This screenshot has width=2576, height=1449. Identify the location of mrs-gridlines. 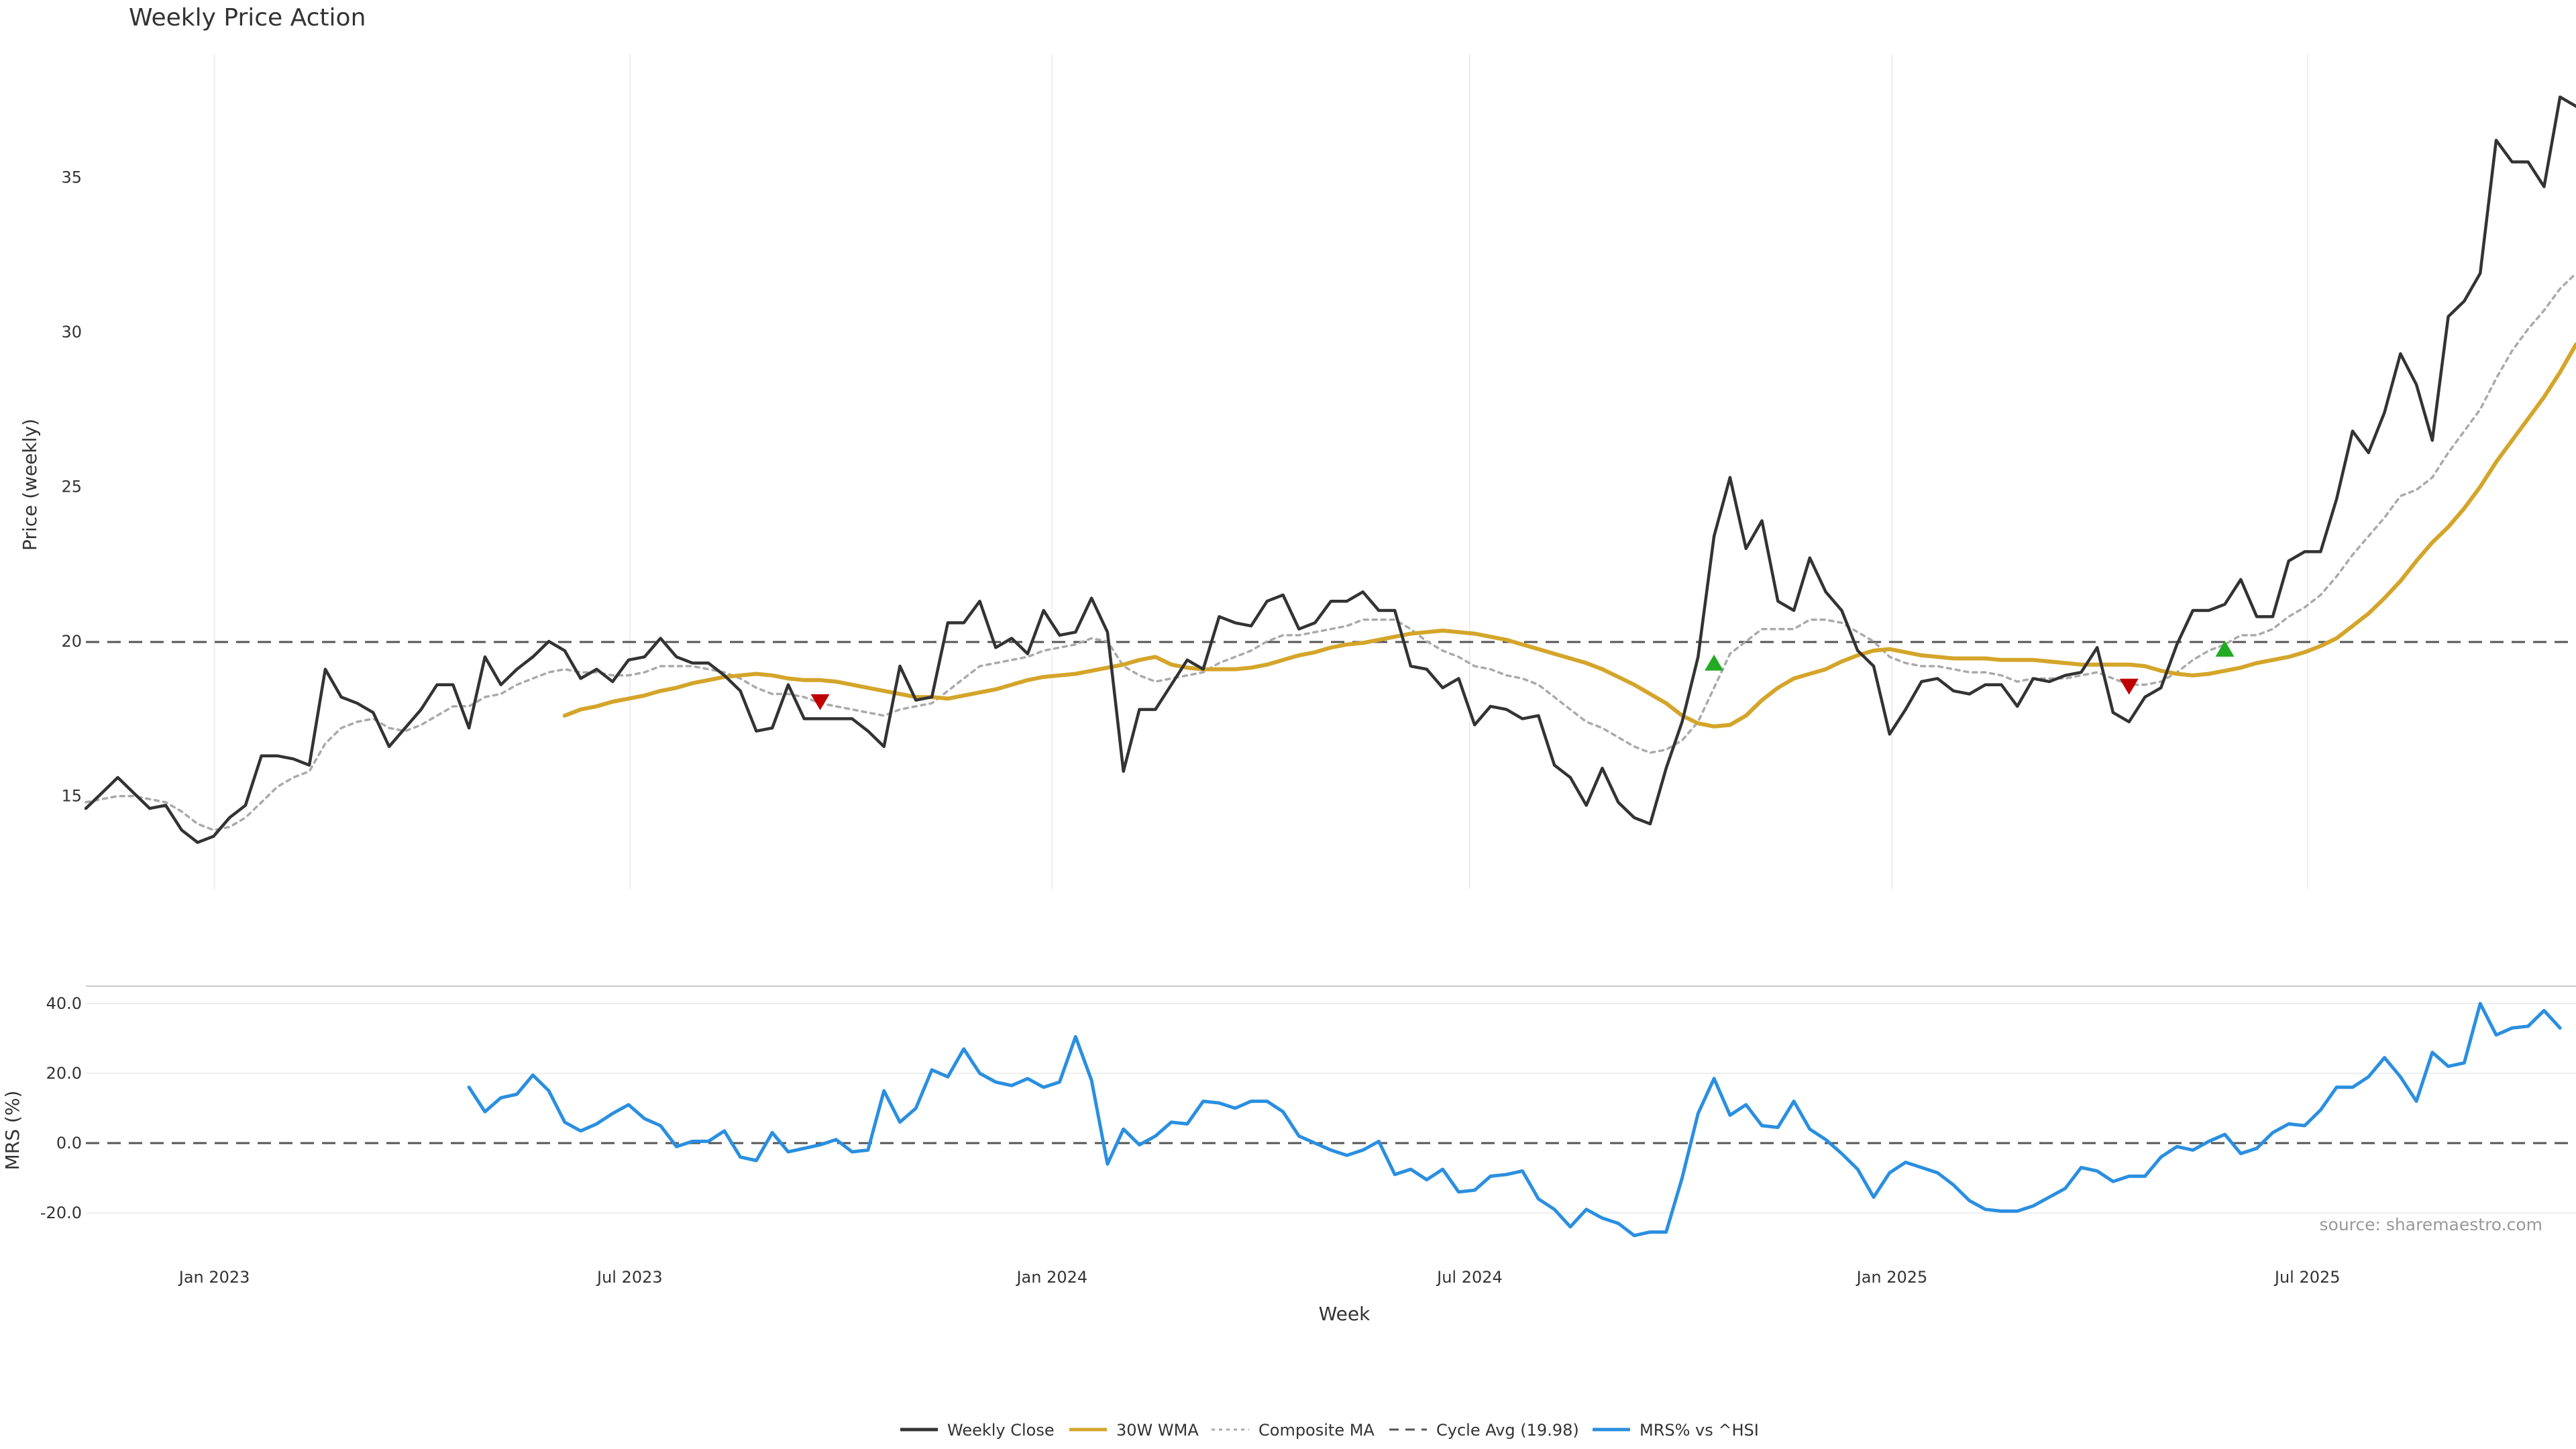
(1331, 1108).